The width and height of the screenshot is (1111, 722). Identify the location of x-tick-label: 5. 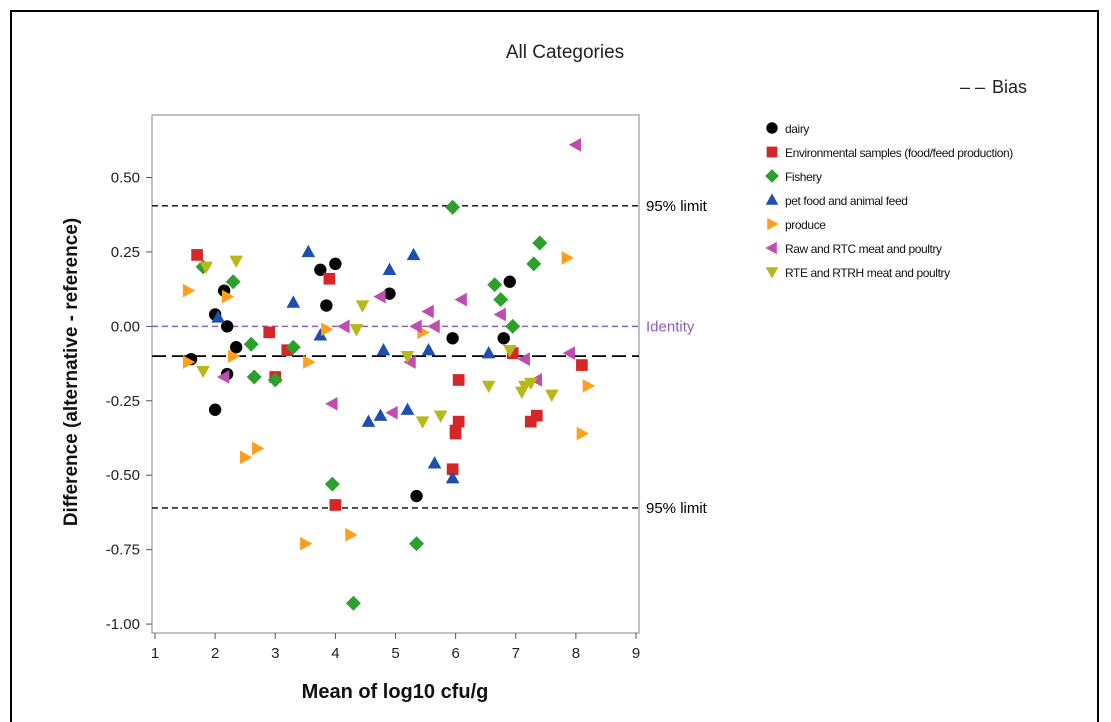
(395, 653).